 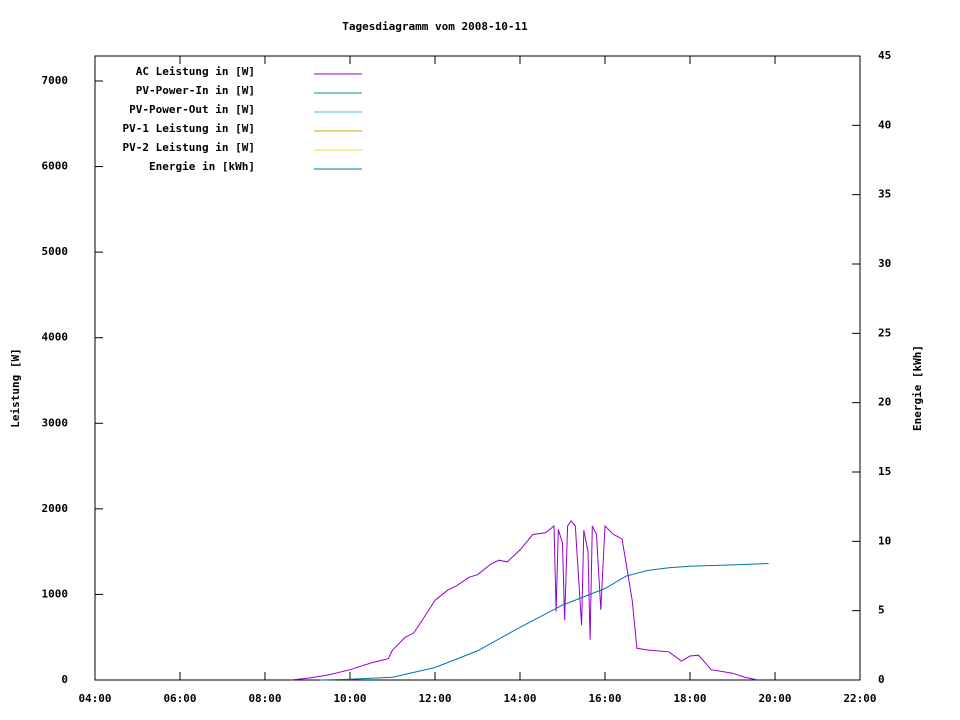 What do you see at coordinates (881, 679) in the screenshot?
I see `y2-tick-label: 0` at bounding box center [881, 679].